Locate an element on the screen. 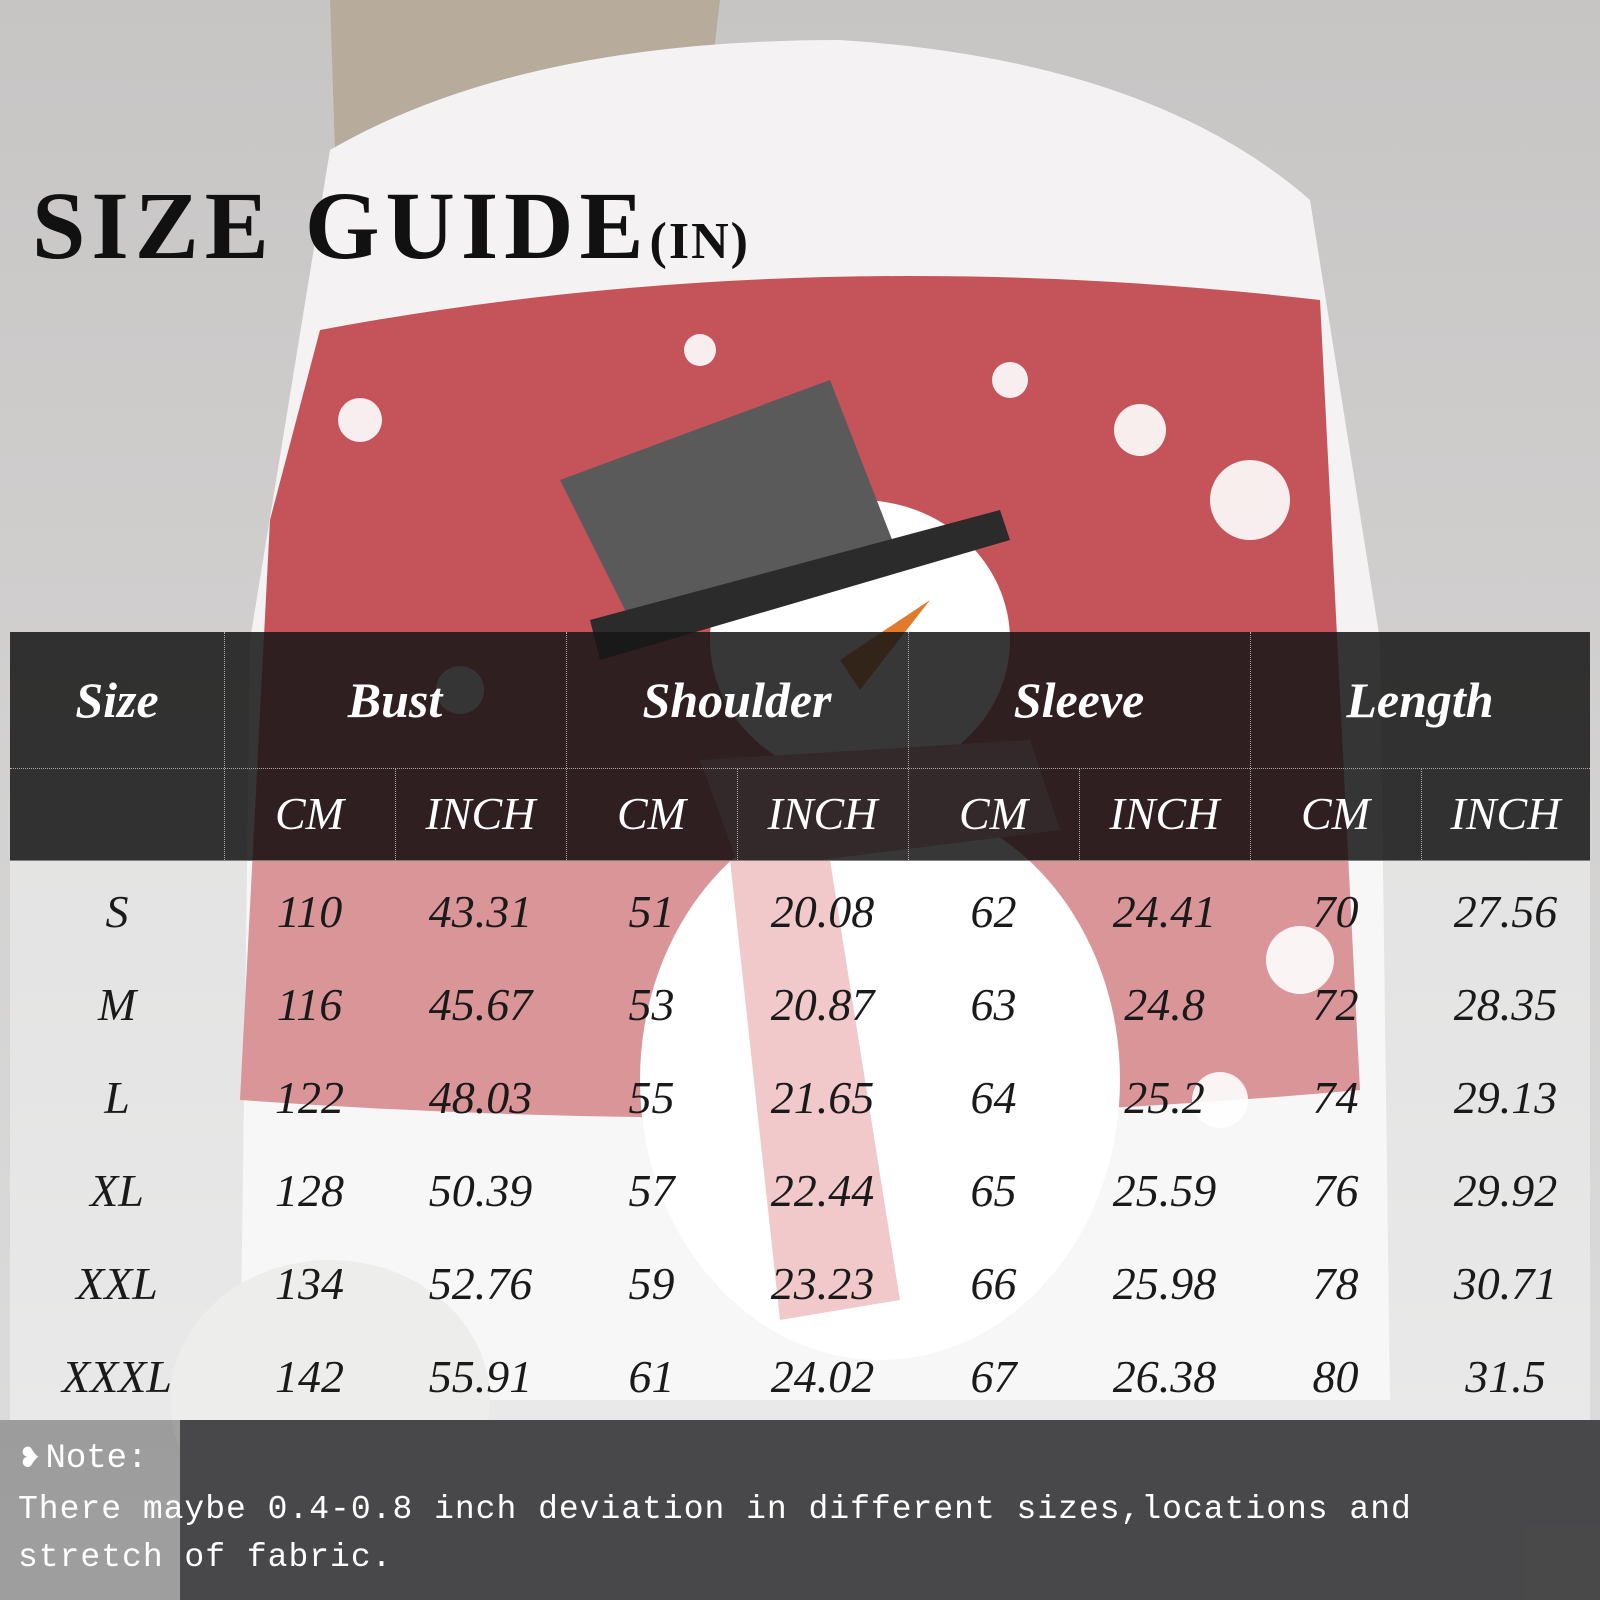  header-length: Length is located at coordinates (1420, 700).